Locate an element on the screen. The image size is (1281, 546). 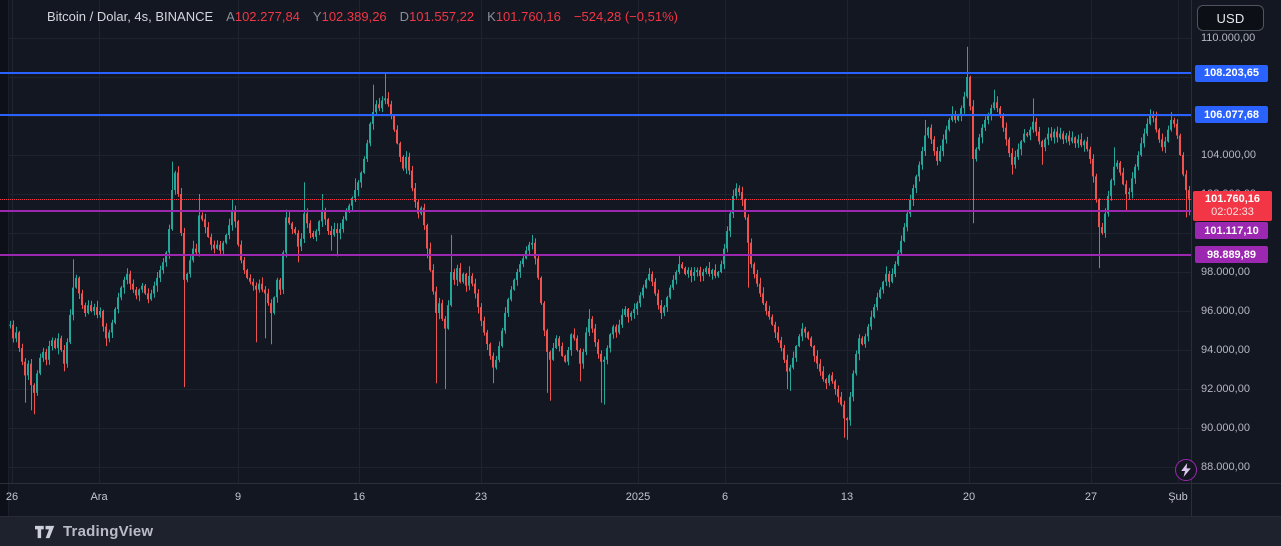
quick-trade-button is located at coordinates (1186, 470).